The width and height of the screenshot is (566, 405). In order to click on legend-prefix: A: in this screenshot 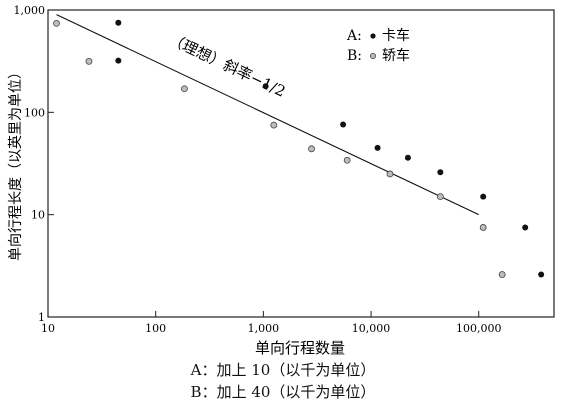, I will do `click(354, 36)`.